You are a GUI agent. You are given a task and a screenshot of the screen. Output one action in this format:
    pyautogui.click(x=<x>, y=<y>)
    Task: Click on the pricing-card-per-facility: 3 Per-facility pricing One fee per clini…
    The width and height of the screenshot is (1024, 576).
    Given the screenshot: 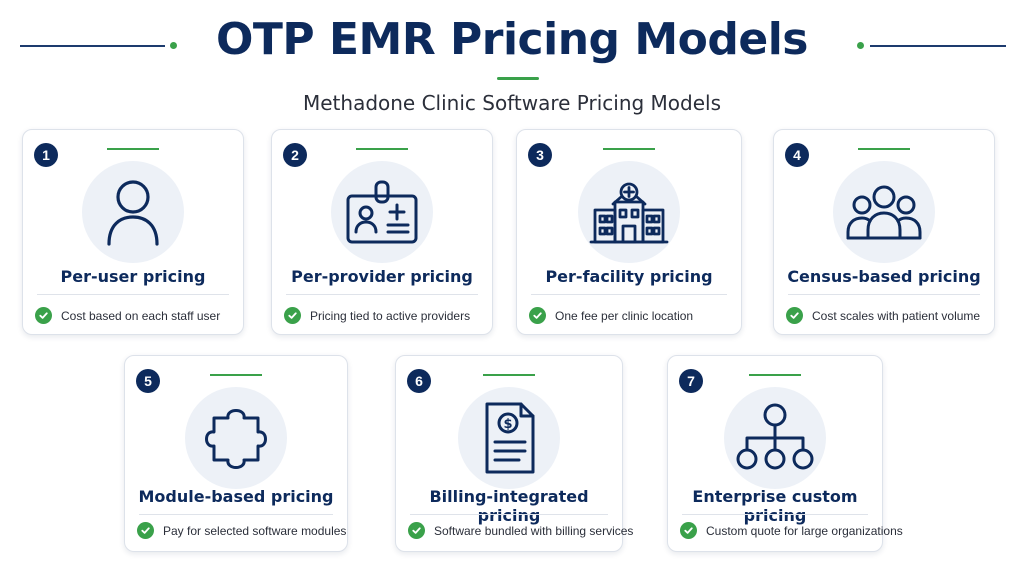 What is the action you would take?
    pyautogui.click(x=629, y=232)
    